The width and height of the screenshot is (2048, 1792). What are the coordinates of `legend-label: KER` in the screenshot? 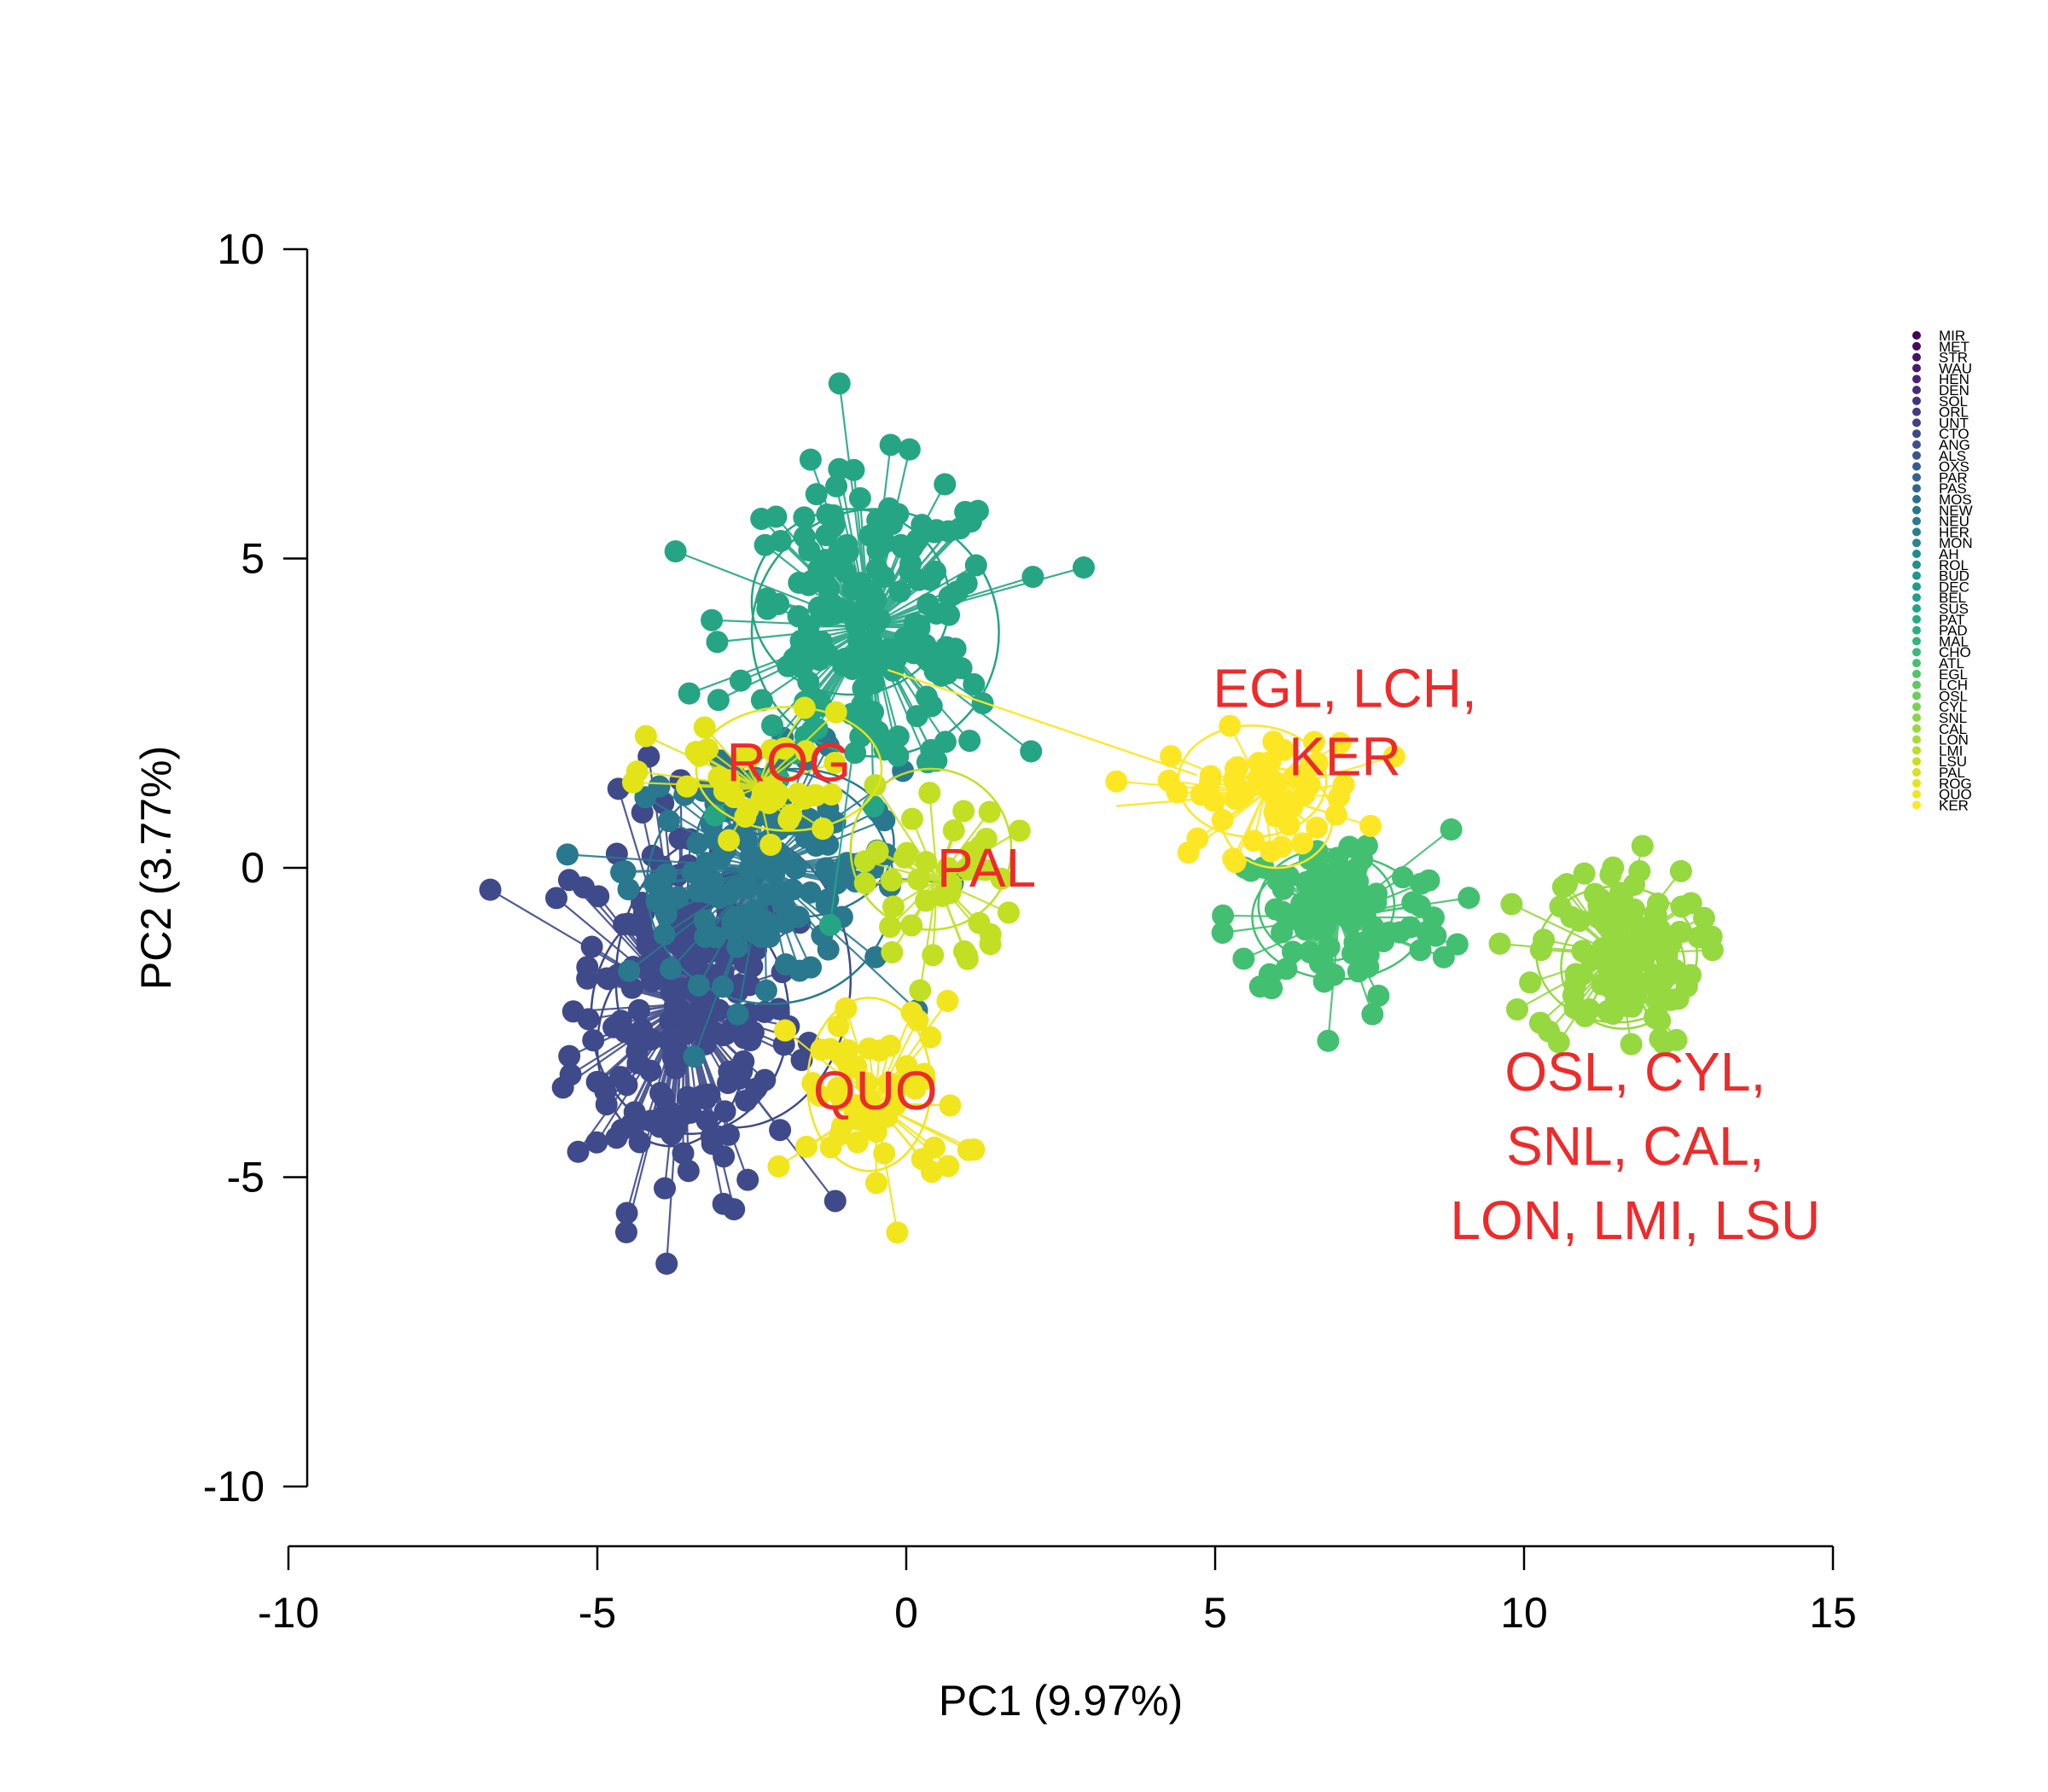 It's located at (1954, 805).